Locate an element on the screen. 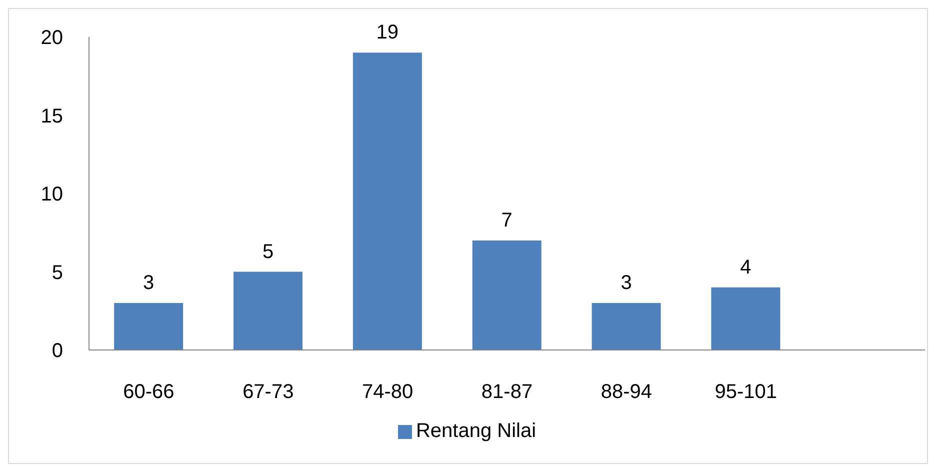 This screenshot has height=472, width=936. y-tick-label: 10 is located at coordinates (51, 195).